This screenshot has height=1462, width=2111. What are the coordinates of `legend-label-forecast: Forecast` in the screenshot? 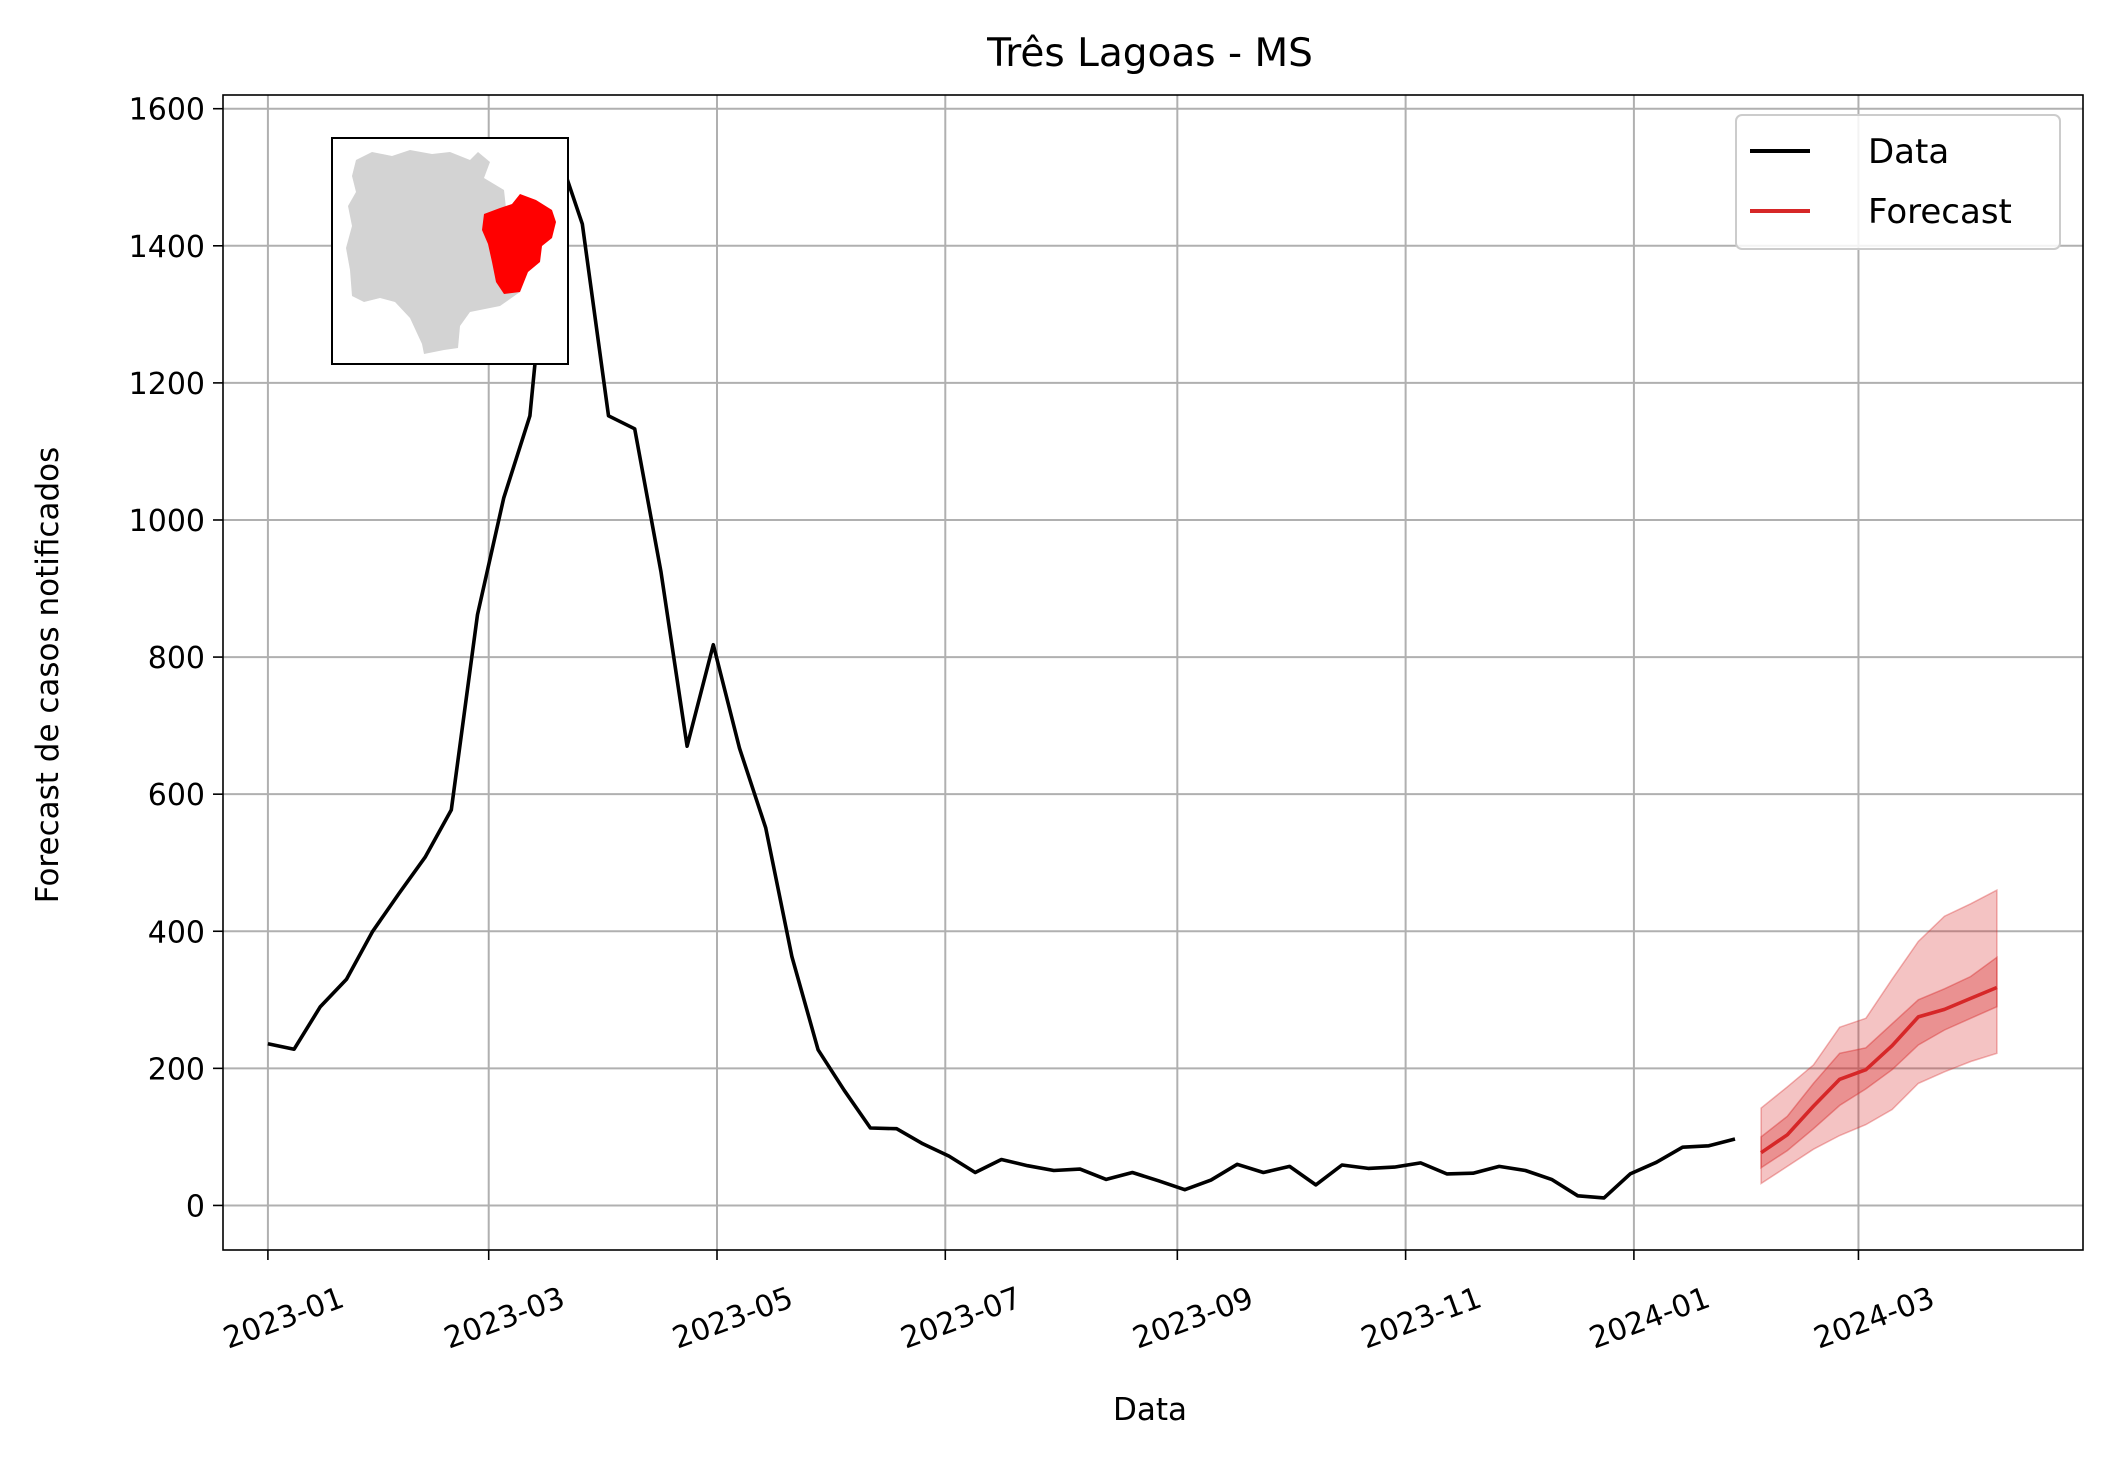 It's located at (1940, 212).